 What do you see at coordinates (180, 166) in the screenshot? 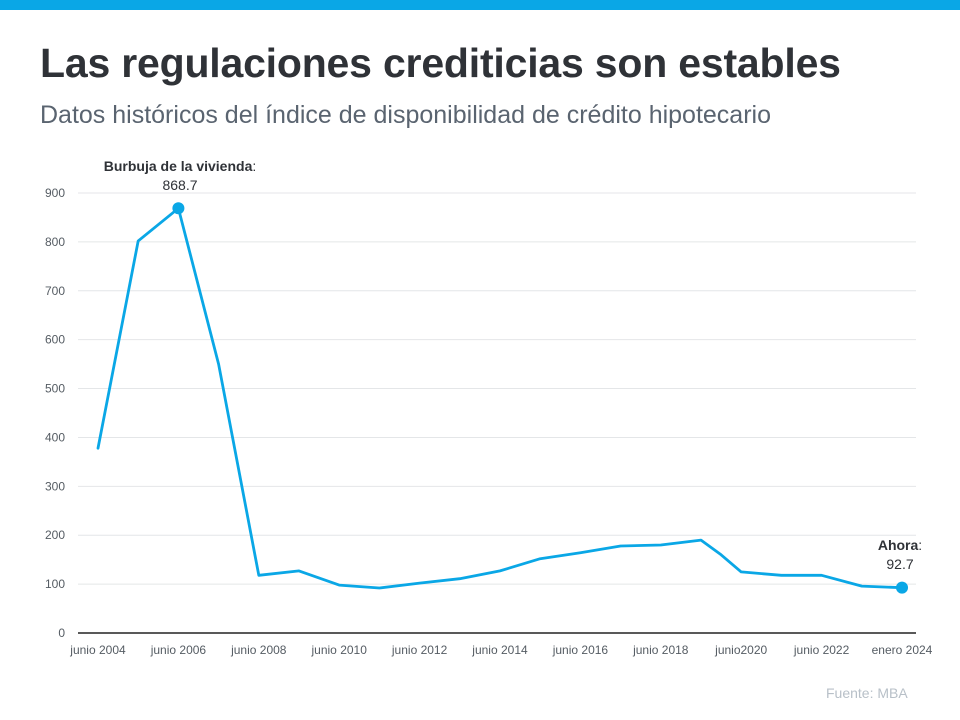
I see `annotation-label-0: Burbuja de la vivienda:` at bounding box center [180, 166].